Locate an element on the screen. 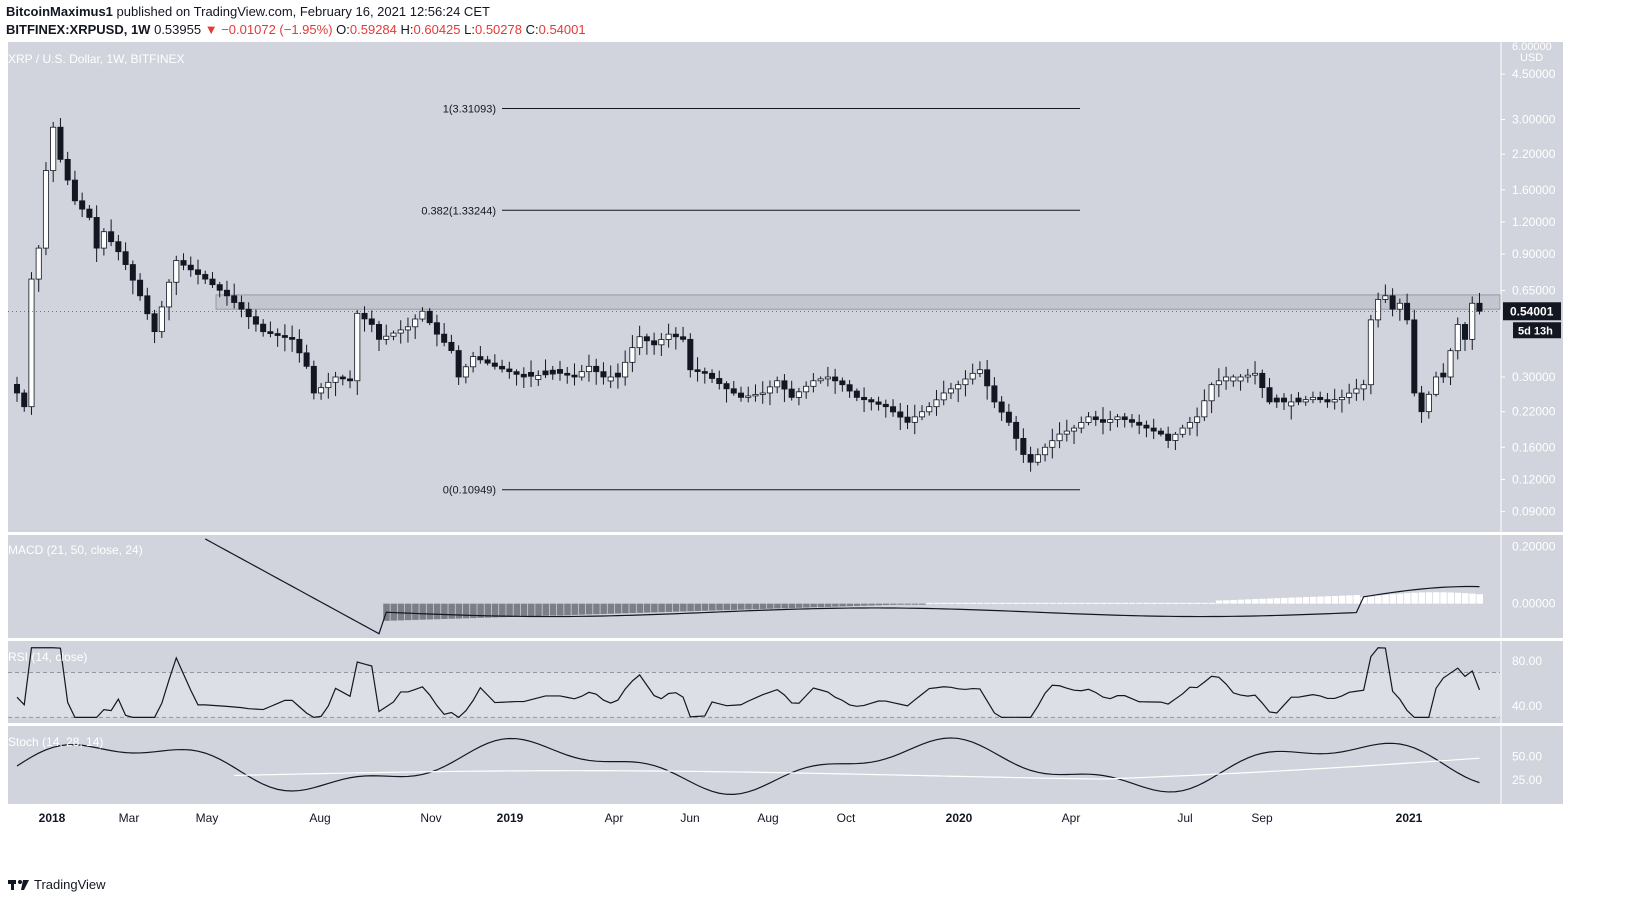 This screenshot has width=1627, height=900. time-tick-label: Apr is located at coordinates (1071, 818).